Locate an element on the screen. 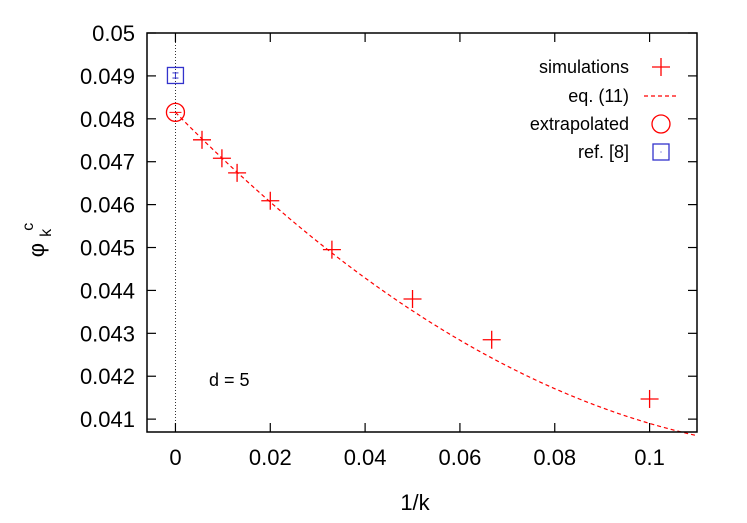  y-tick-label: 0.044 is located at coordinates (107, 290).